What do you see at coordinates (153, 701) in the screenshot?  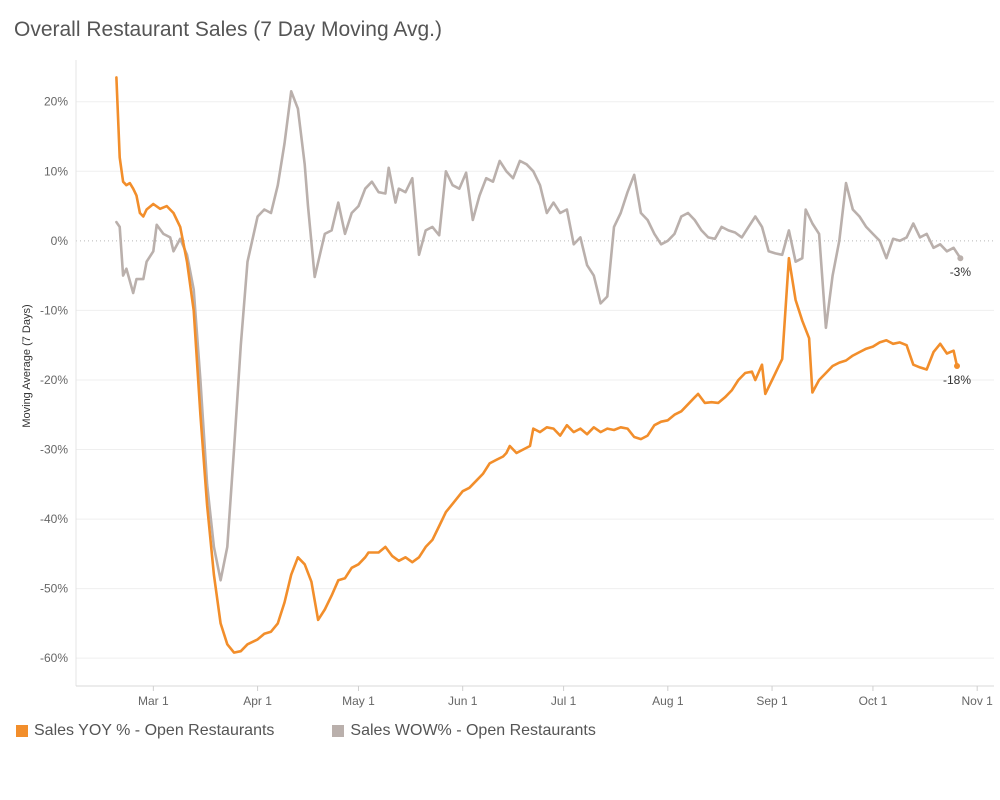 I see `x-tick-label: Mar 1` at bounding box center [153, 701].